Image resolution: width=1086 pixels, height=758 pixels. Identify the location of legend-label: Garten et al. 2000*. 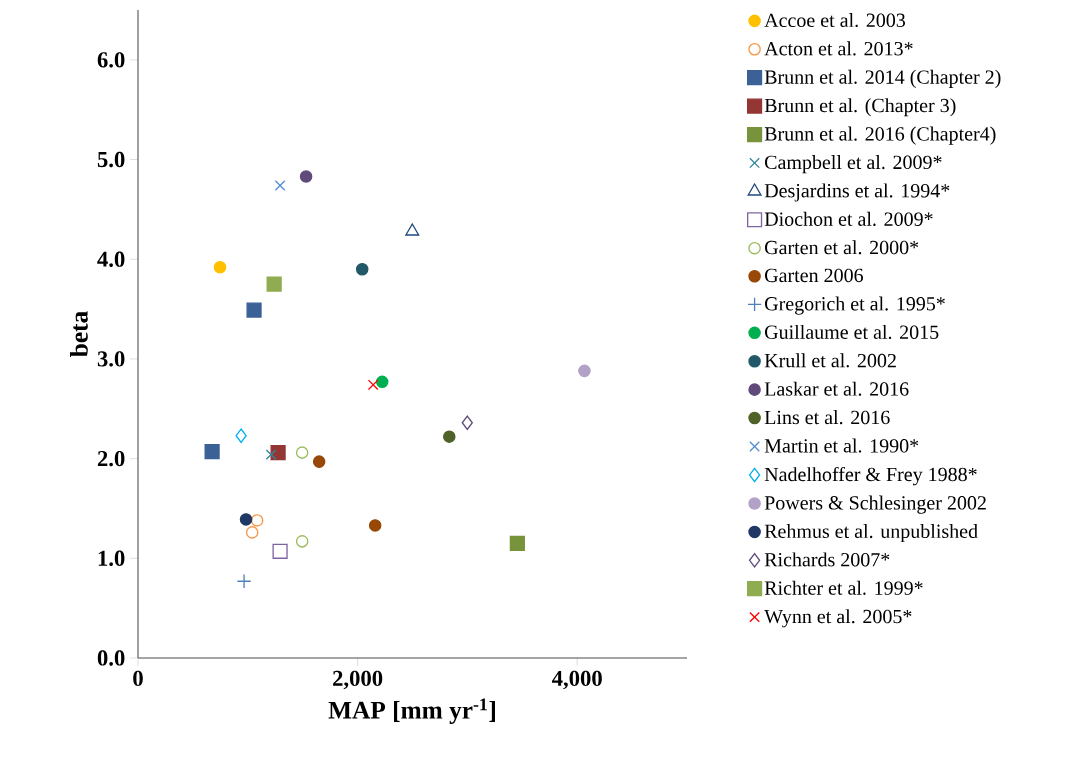
(842, 247).